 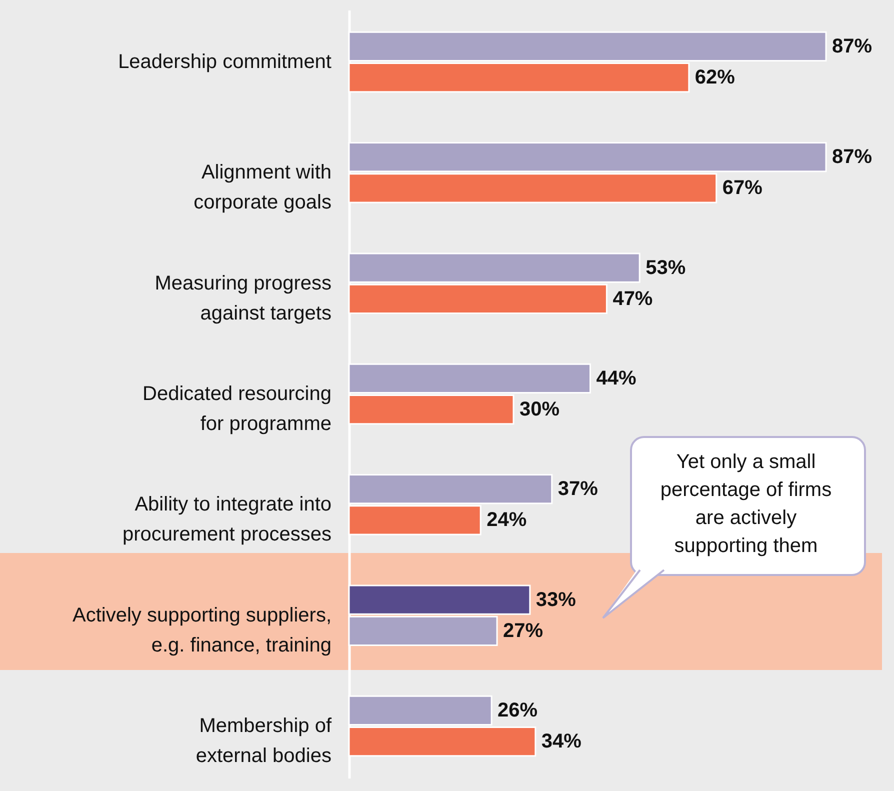 What do you see at coordinates (227, 520) in the screenshot?
I see `y-tick-label: Ability to integrate into procurement processes` at bounding box center [227, 520].